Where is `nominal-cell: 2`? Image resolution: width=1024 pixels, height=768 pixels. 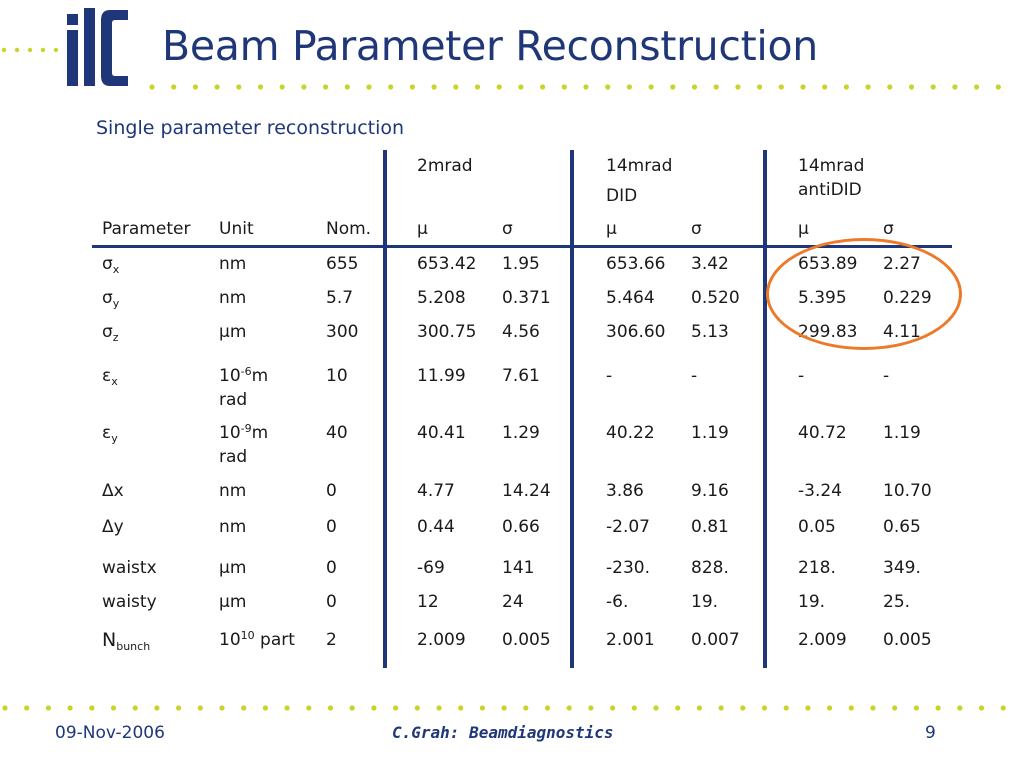 nominal-cell: 2 is located at coordinates (331, 640).